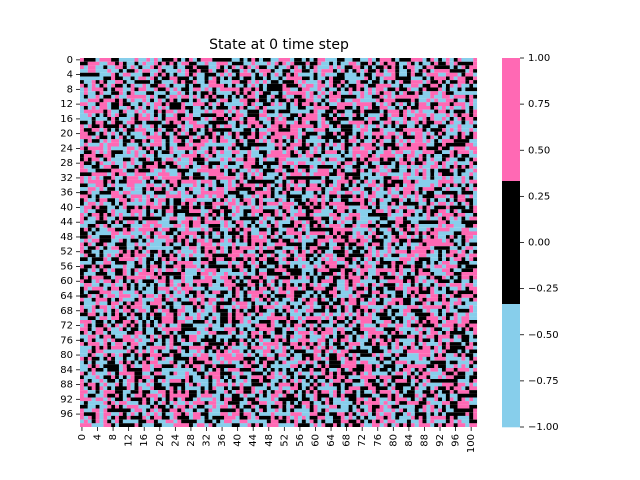 This screenshot has width=640, height=480. Describe the element at coordinates (471, 443) in the screenshot. I see `x-tick-label: 100` at that location.